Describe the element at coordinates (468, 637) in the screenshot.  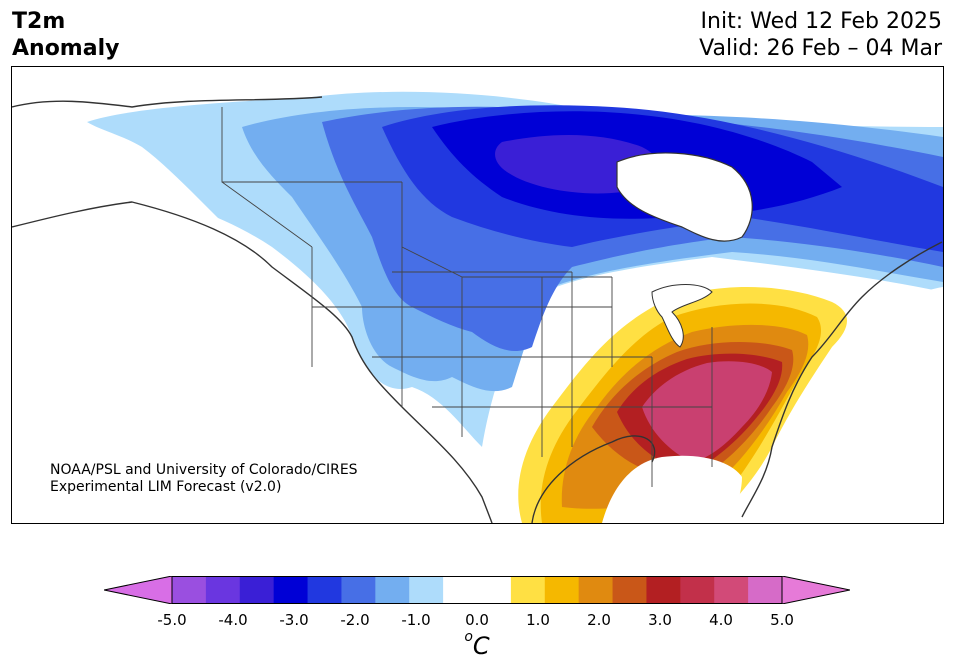
I see `unit-degree: o` at that location.